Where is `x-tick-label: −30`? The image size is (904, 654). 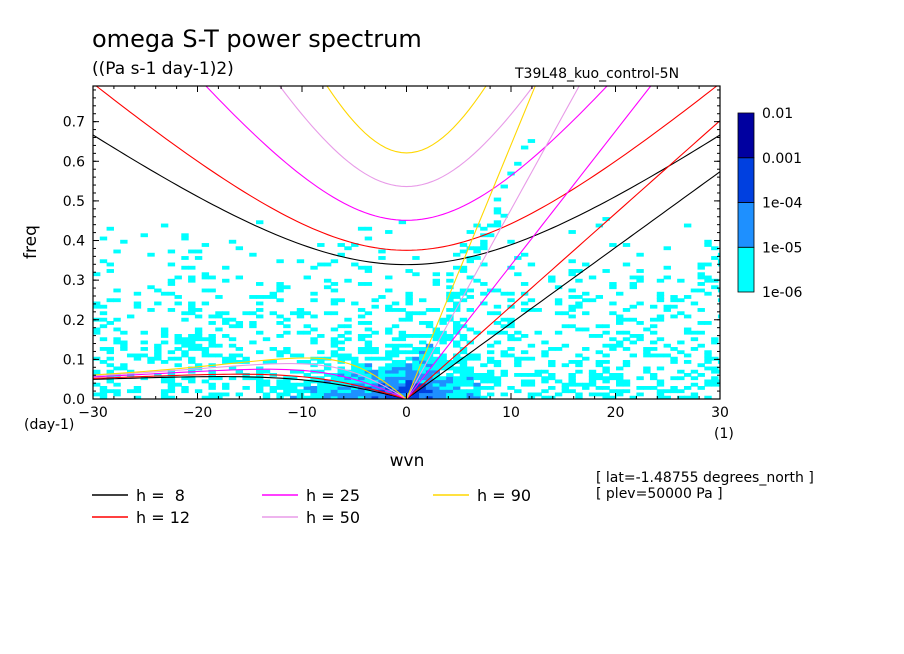 x-tick-label: −30 is located at coordinates (93, 413).